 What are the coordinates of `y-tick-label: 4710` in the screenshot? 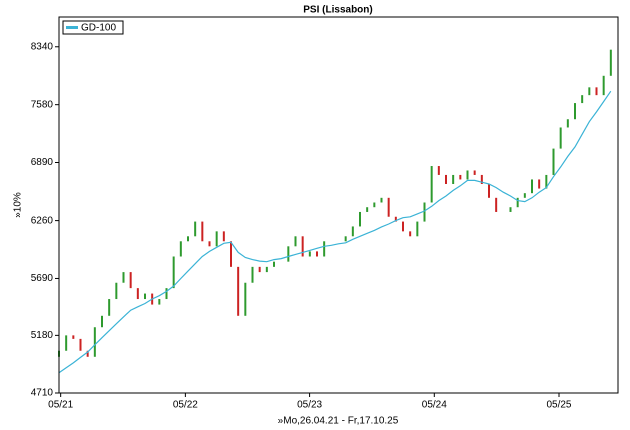 It's located at (42, 393).